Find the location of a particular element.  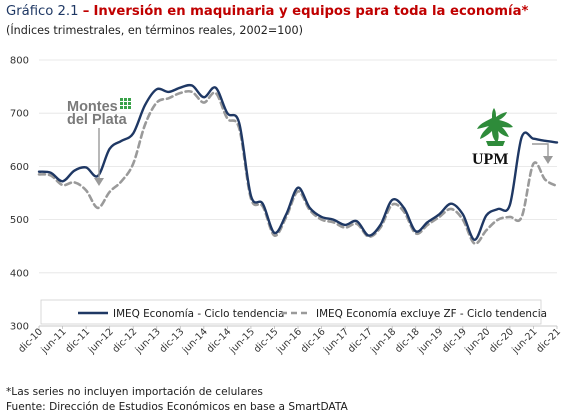

x-tick-label: jun-17 is located at coordinates (336, 341).